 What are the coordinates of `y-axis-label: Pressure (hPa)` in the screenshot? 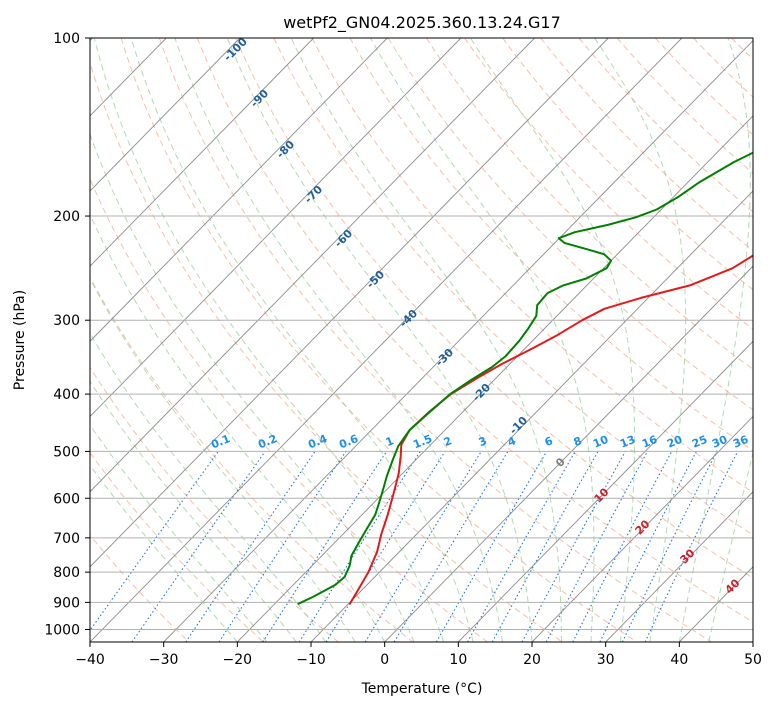 It's located at (20, 340).